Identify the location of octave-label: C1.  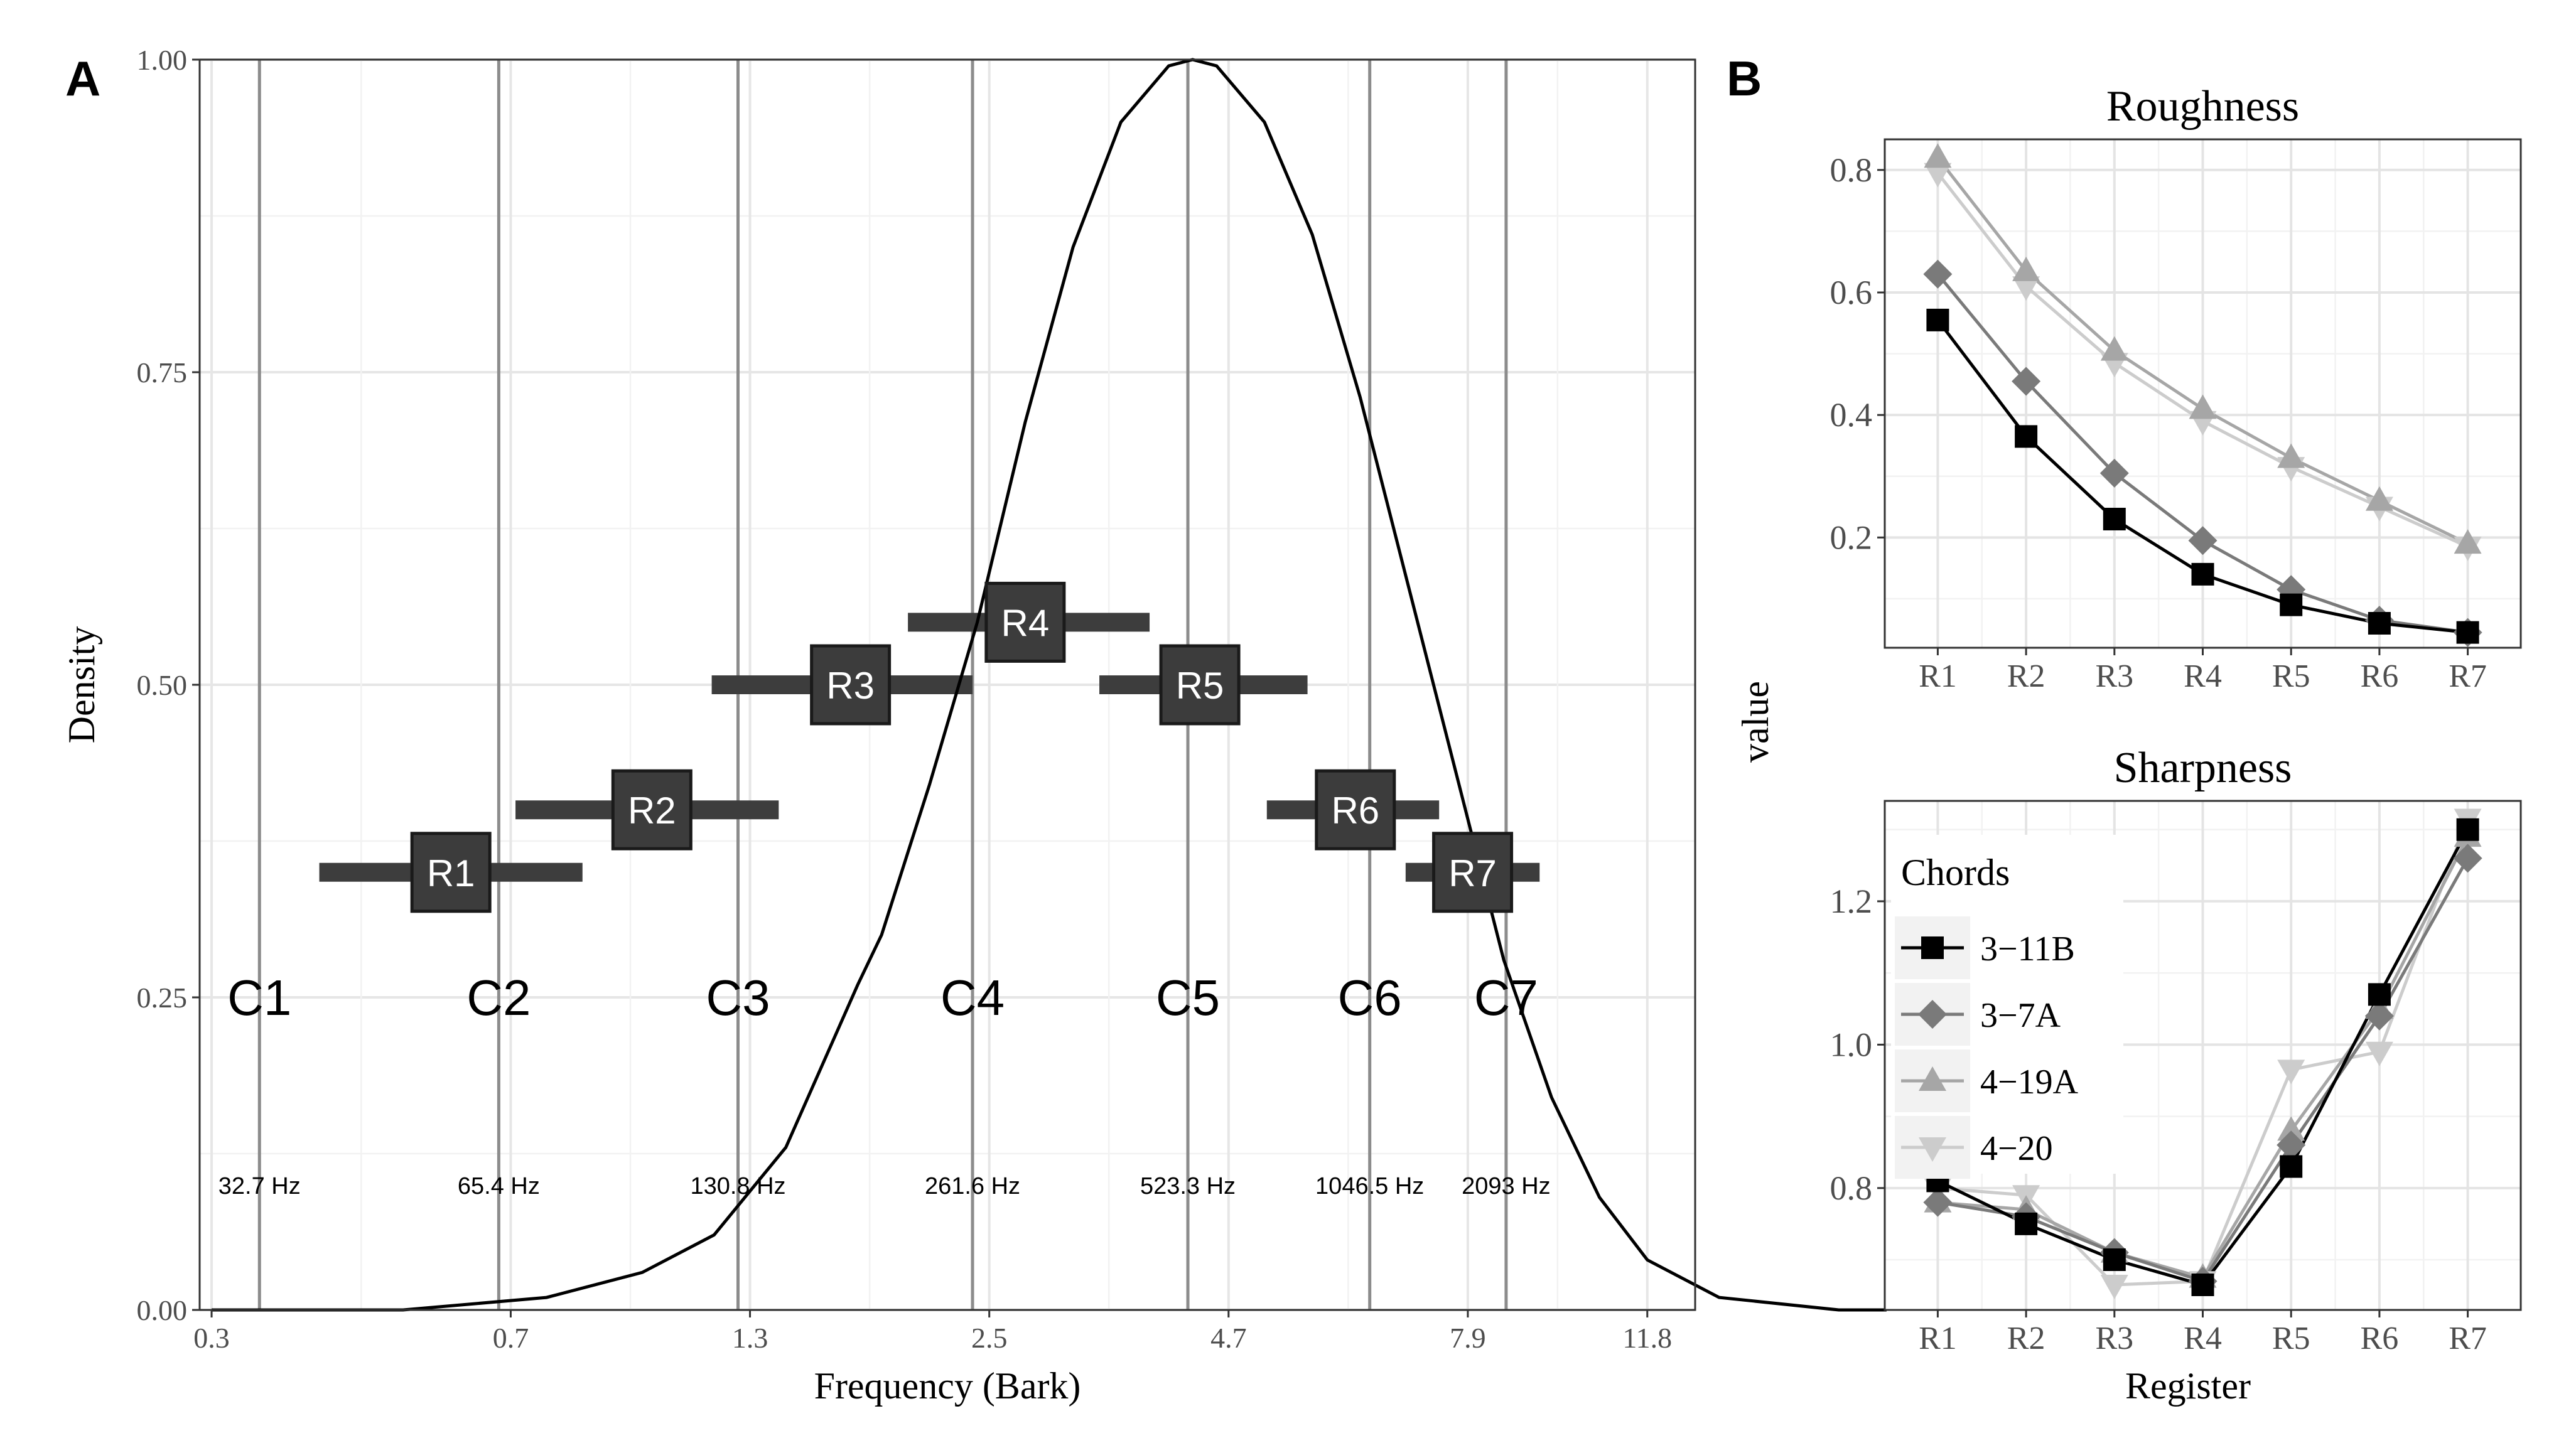
(259, 998).